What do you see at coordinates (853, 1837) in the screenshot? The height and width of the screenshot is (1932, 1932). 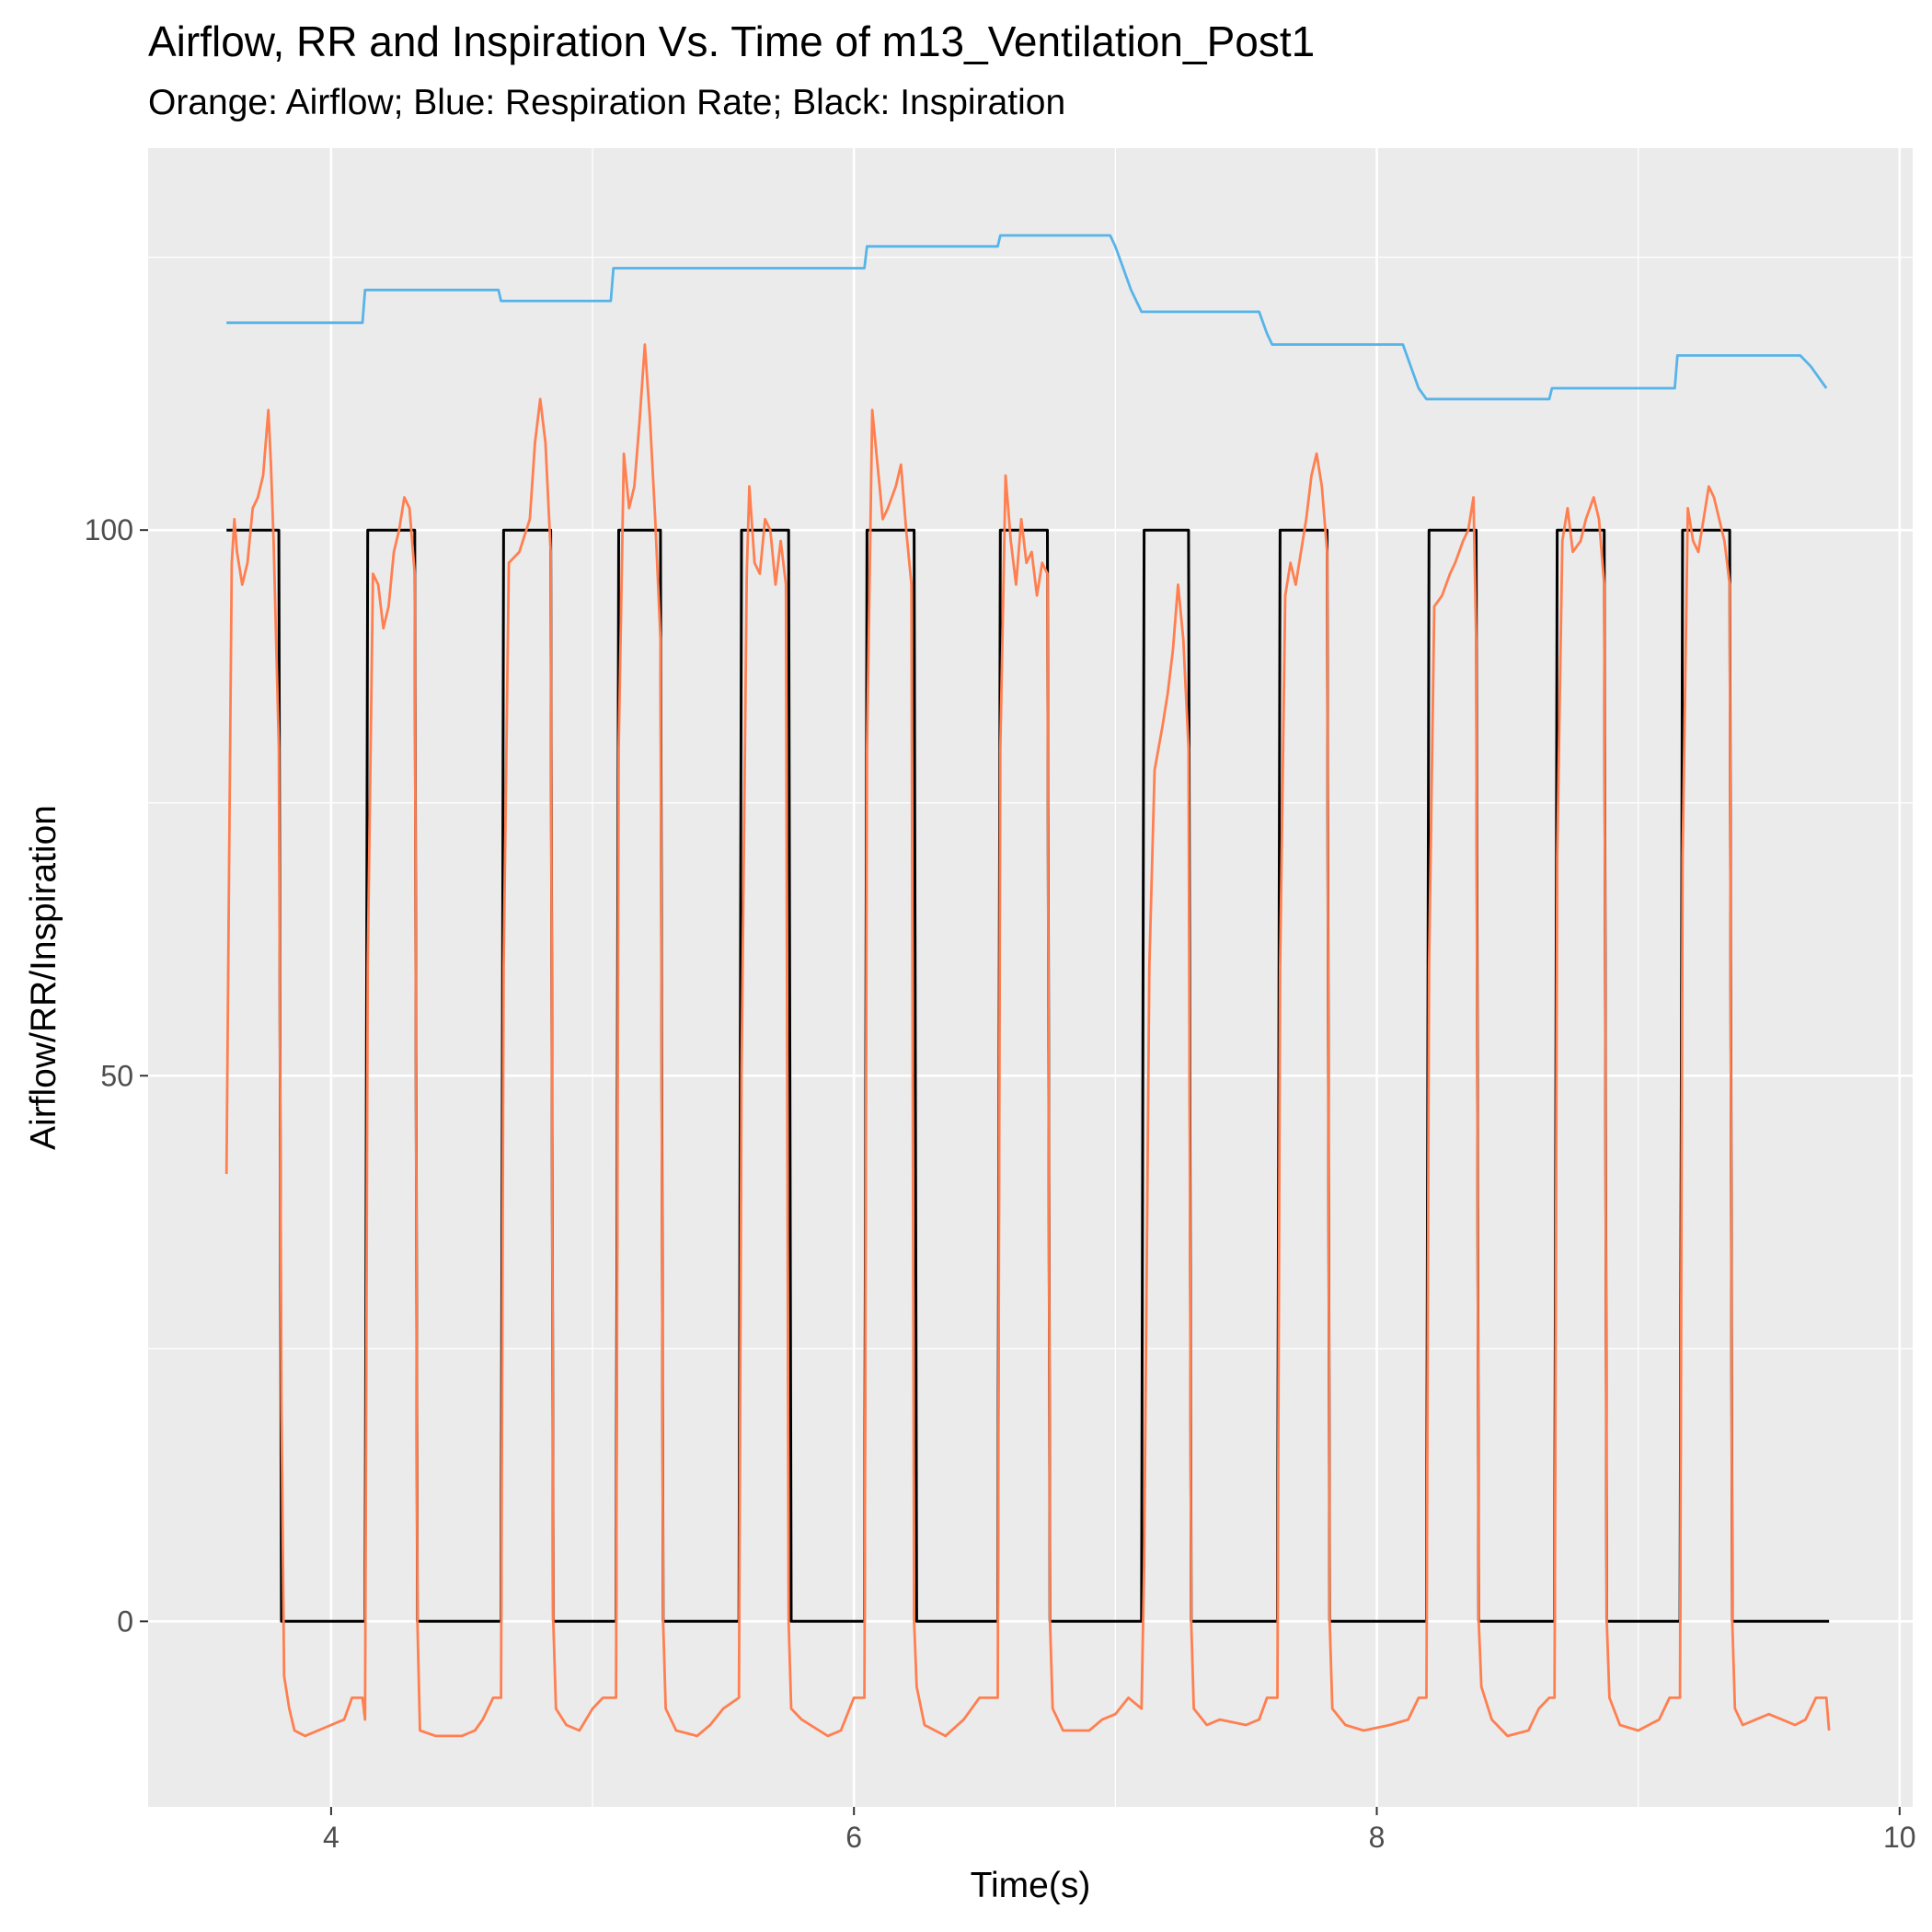 I see `x-tick-label: 6` at bounding box center [853, 1837].